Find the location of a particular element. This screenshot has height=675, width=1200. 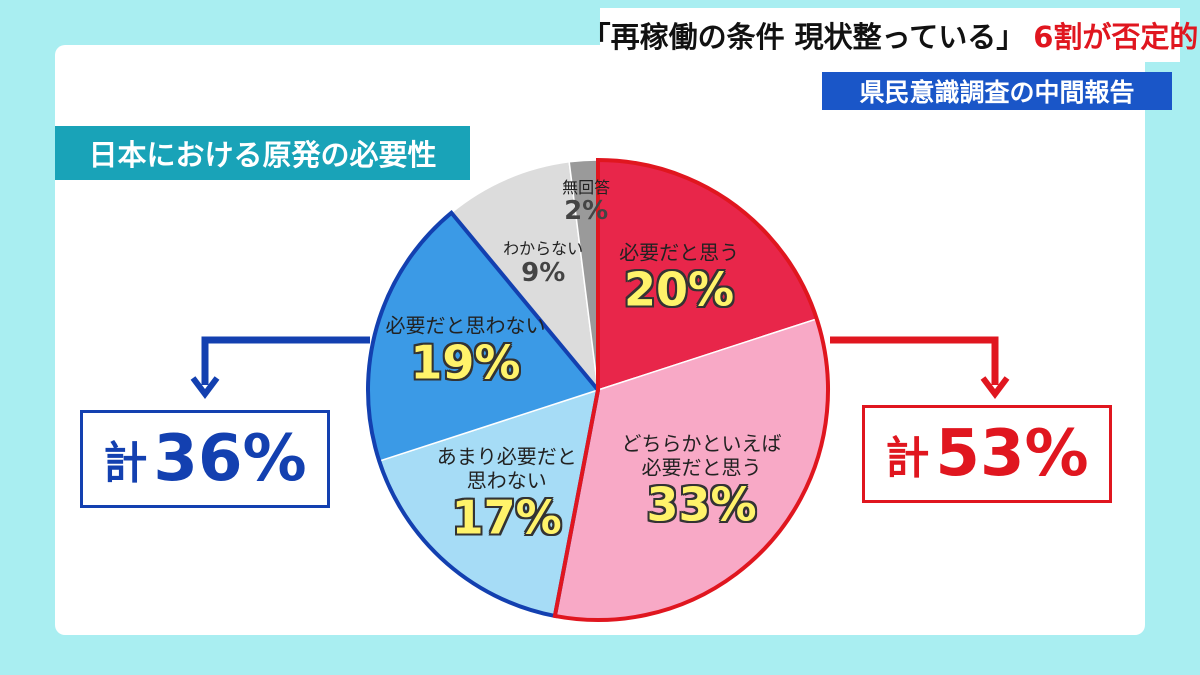

subheadline: 県民意識調査の中間報告 is located at coordinates (997, 91).